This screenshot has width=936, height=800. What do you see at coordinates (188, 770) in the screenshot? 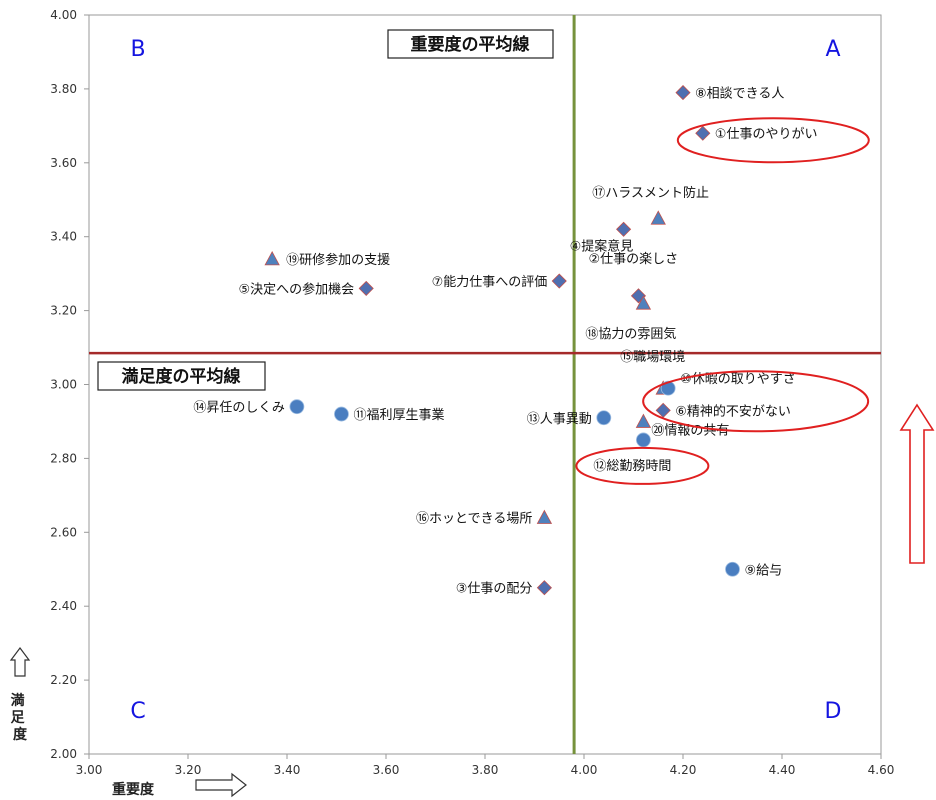
I see `x-tick-label: 3.20` at bounding box center [188, 770].